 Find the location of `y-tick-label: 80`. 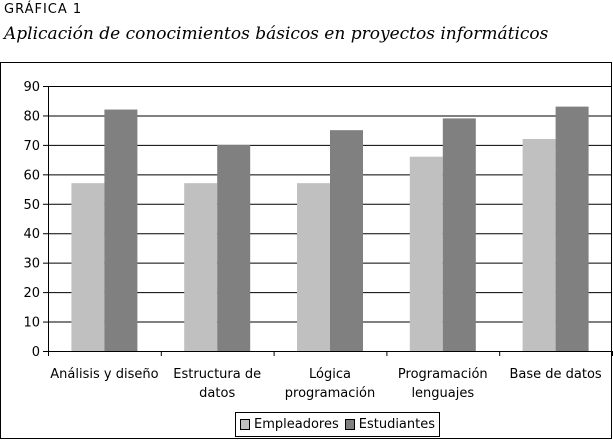

y-tick-label: 80 is located at coordinates (31, 116).